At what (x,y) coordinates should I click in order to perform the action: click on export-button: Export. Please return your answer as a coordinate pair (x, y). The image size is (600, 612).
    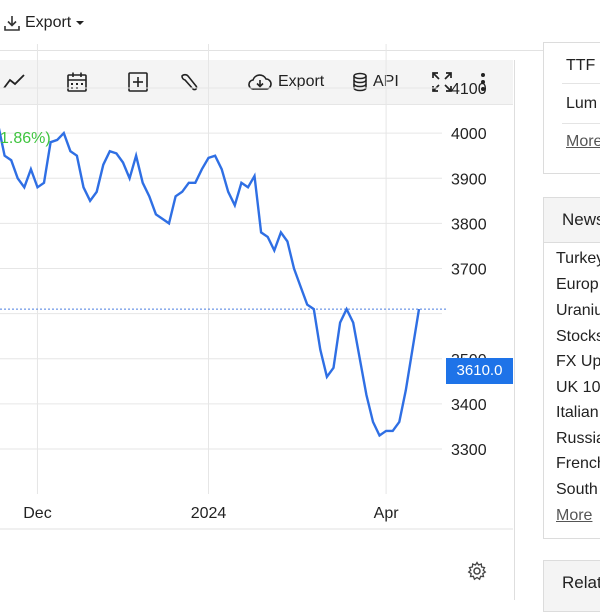
    Looking at the image, I should click on (285, 82).